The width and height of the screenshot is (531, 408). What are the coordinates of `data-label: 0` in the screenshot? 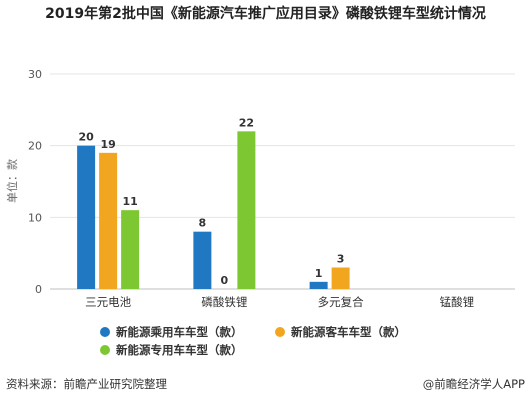 It's located at (225, 280).